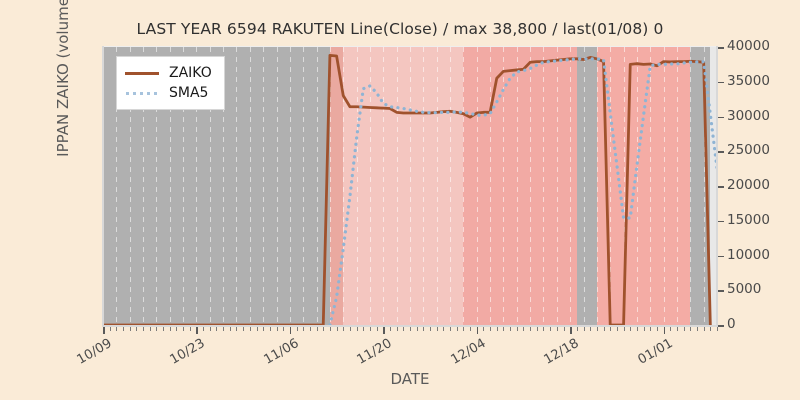 The width and height of the screenshot is (800, 400). I want to click on x-tick-label: 12/18, so click(561, 352).